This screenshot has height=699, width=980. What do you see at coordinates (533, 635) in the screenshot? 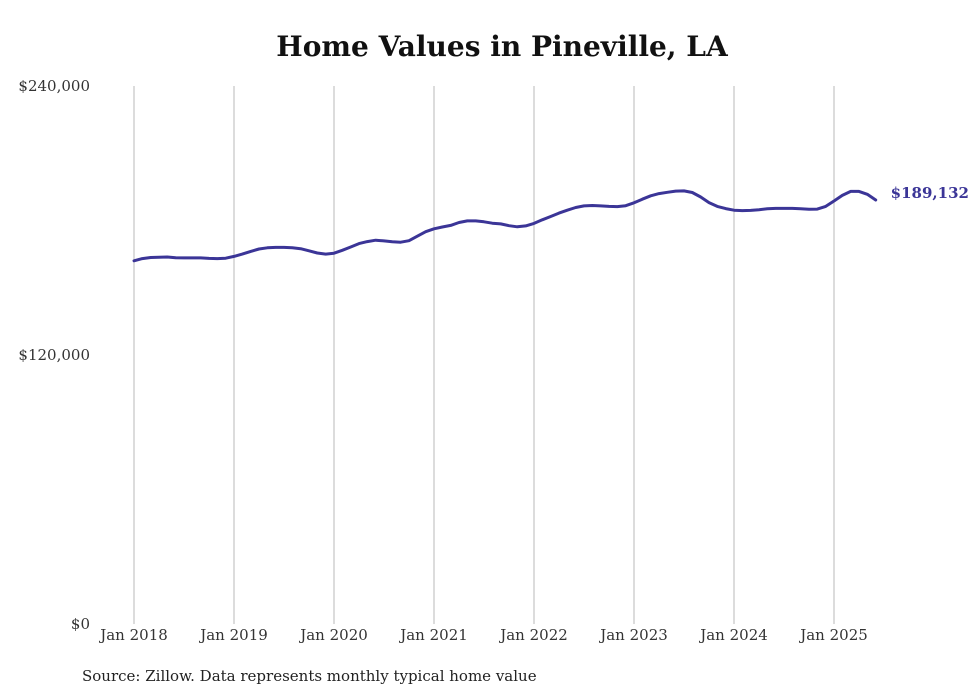
I see `x-tick-label: Jan 2022` at bounding box center [533, 635].